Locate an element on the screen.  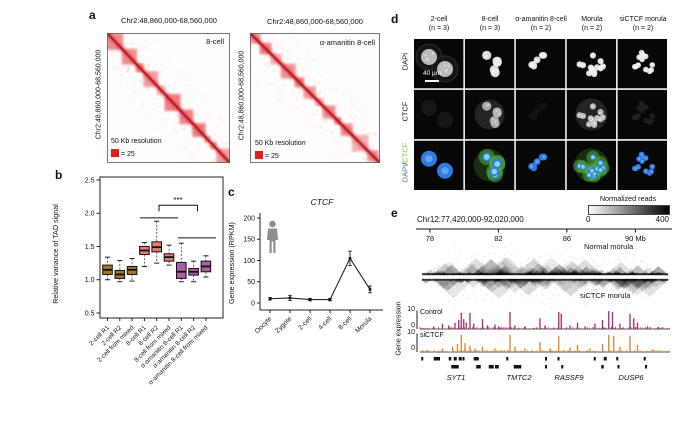
c-xtick-label: Zygote is located at coordinates (283, 324).